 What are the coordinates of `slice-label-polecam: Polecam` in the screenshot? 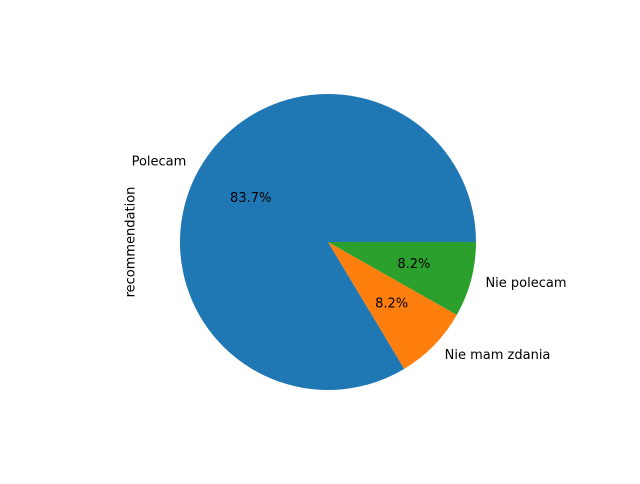 It's located at (159, 161).